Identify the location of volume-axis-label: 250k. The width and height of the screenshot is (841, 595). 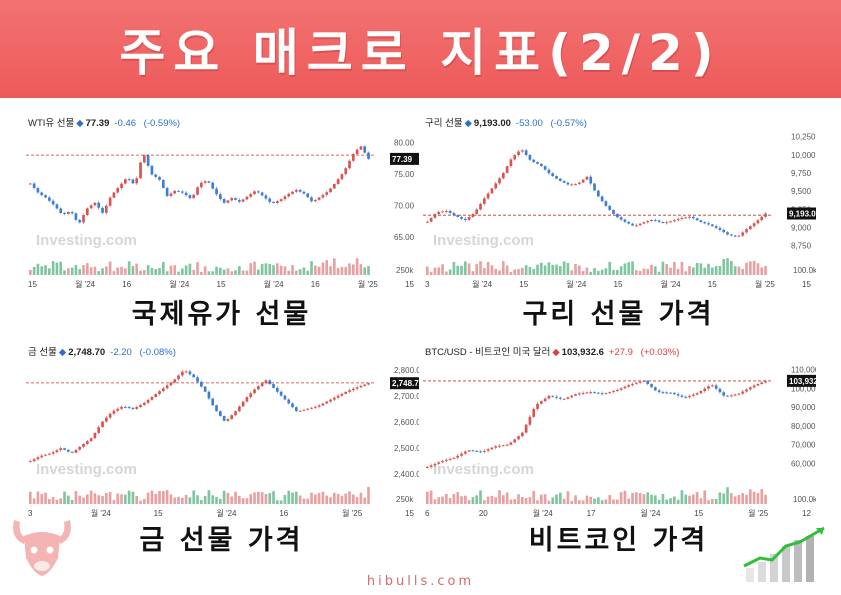
(405, 499).